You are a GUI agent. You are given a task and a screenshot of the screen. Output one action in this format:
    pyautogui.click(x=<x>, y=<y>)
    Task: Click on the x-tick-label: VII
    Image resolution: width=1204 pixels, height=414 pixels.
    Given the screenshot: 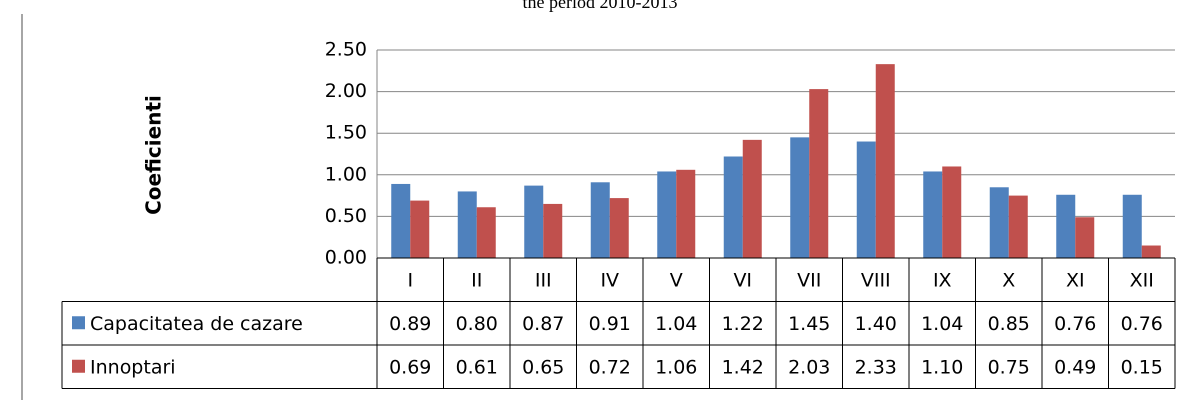 What is the action you would take?
    pyautogui.click(x=809, y=280)
    